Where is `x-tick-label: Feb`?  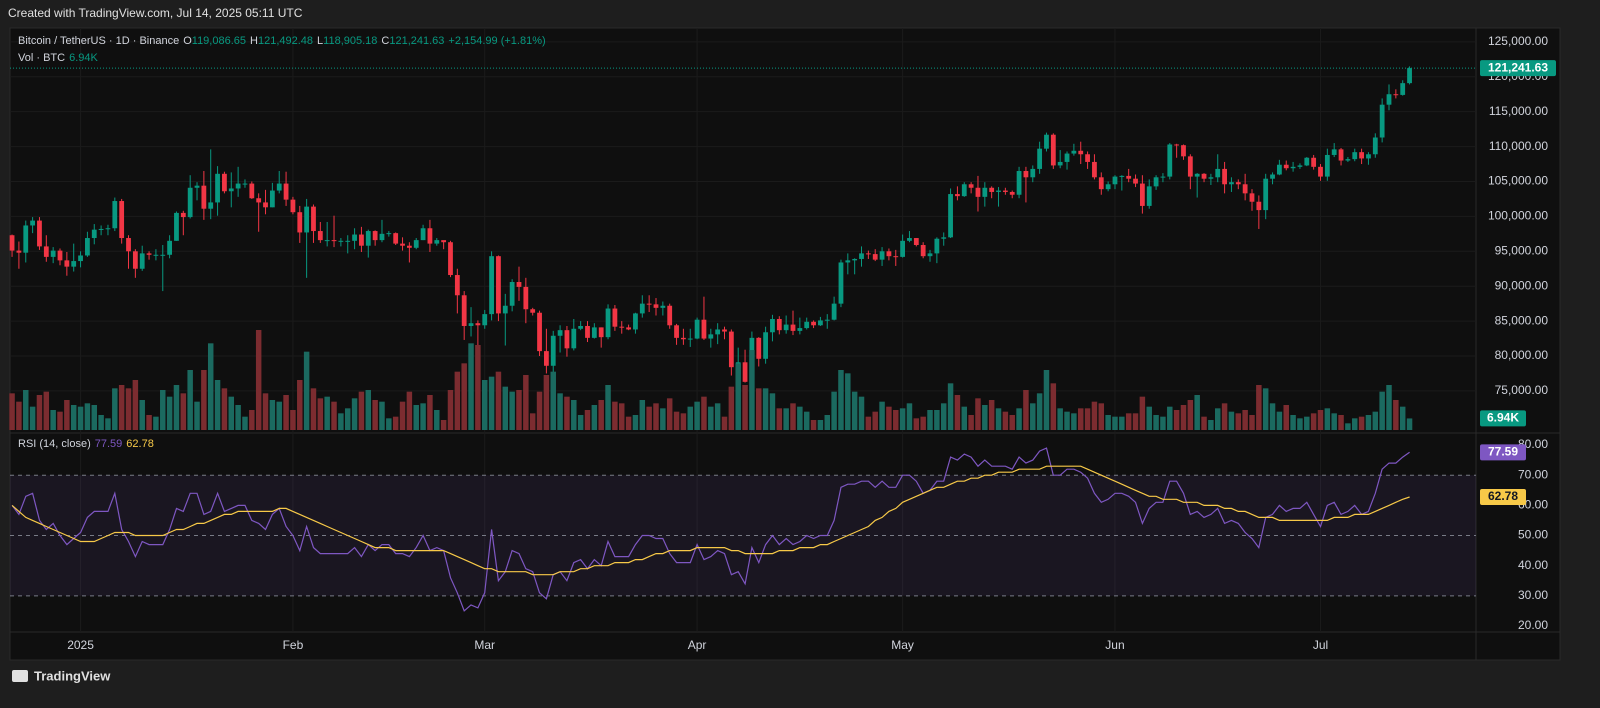
x-tick-label: Feb is located at coordinates (293, 645).